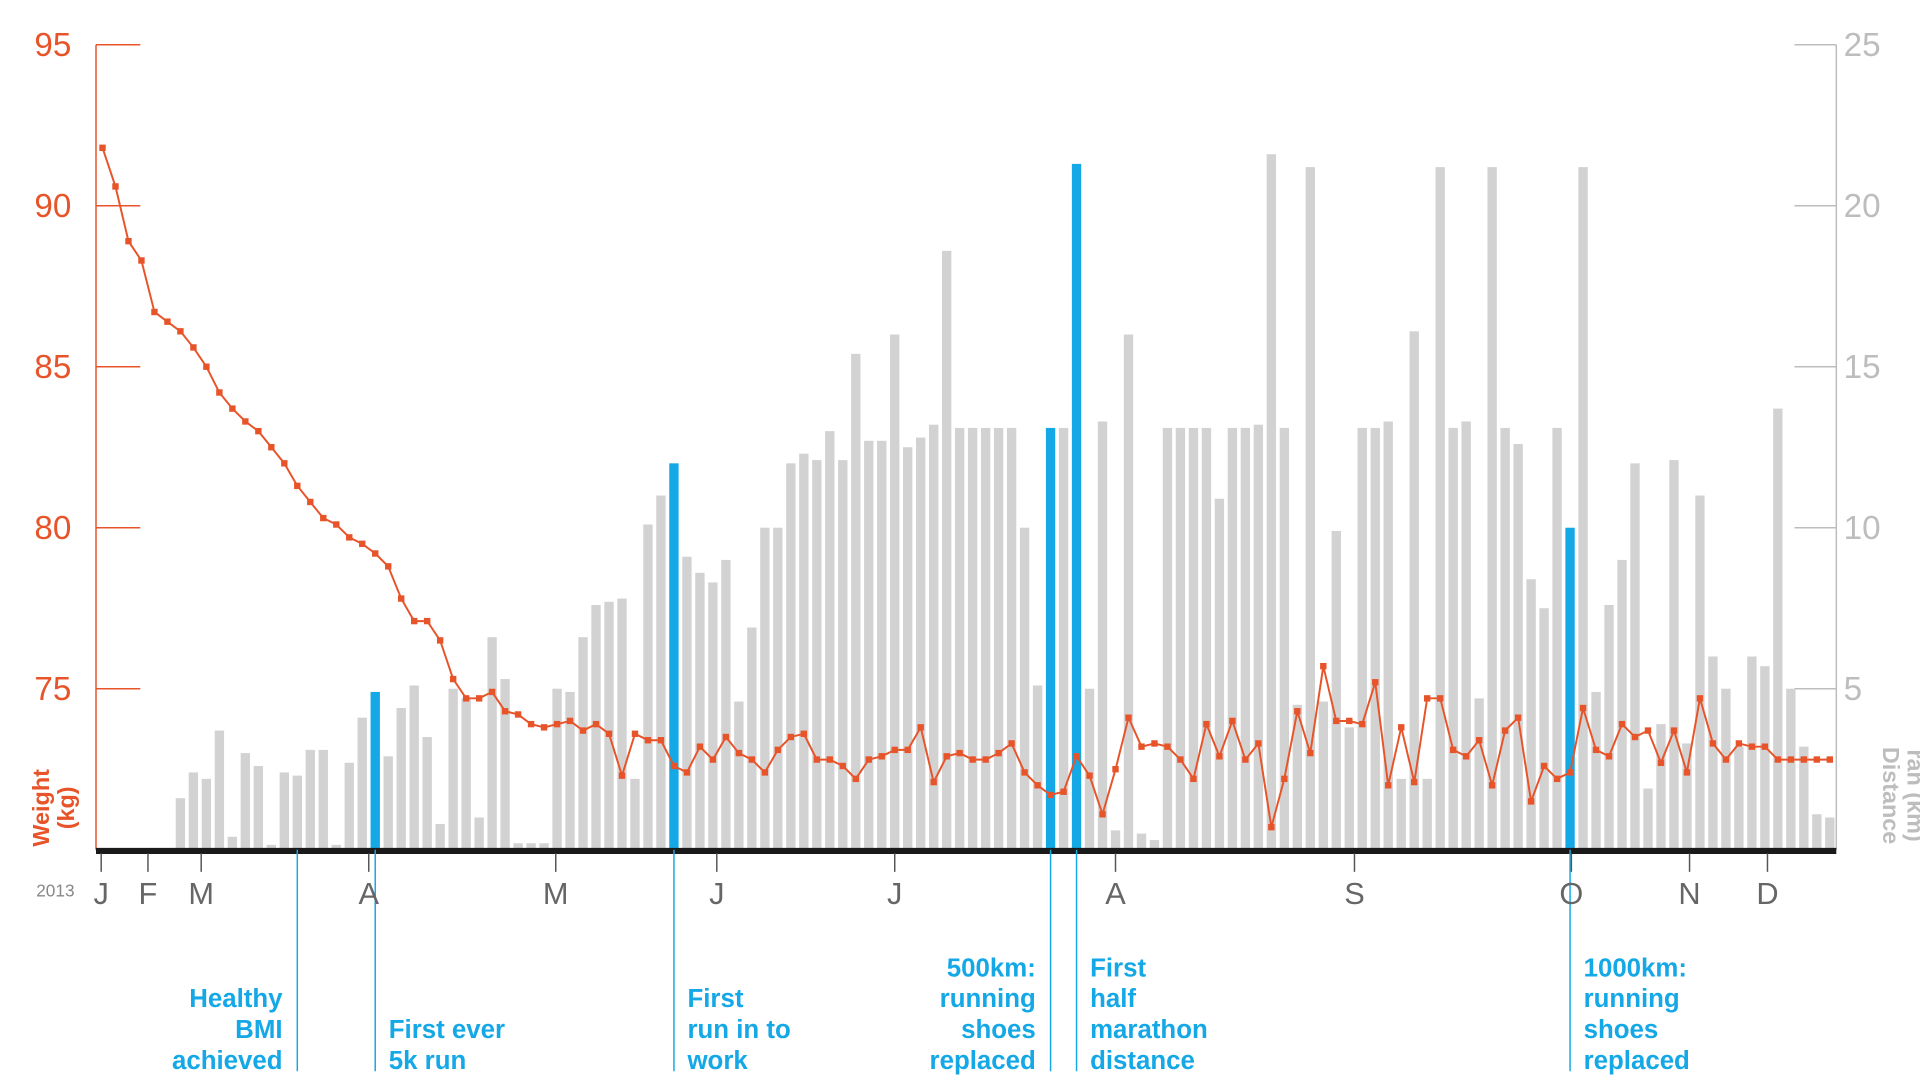 This screenshot has width=1920, height=1084. Describe the element at coordinates (148, 893) in the screenshot. I see `x-tick-label: F` at that location.